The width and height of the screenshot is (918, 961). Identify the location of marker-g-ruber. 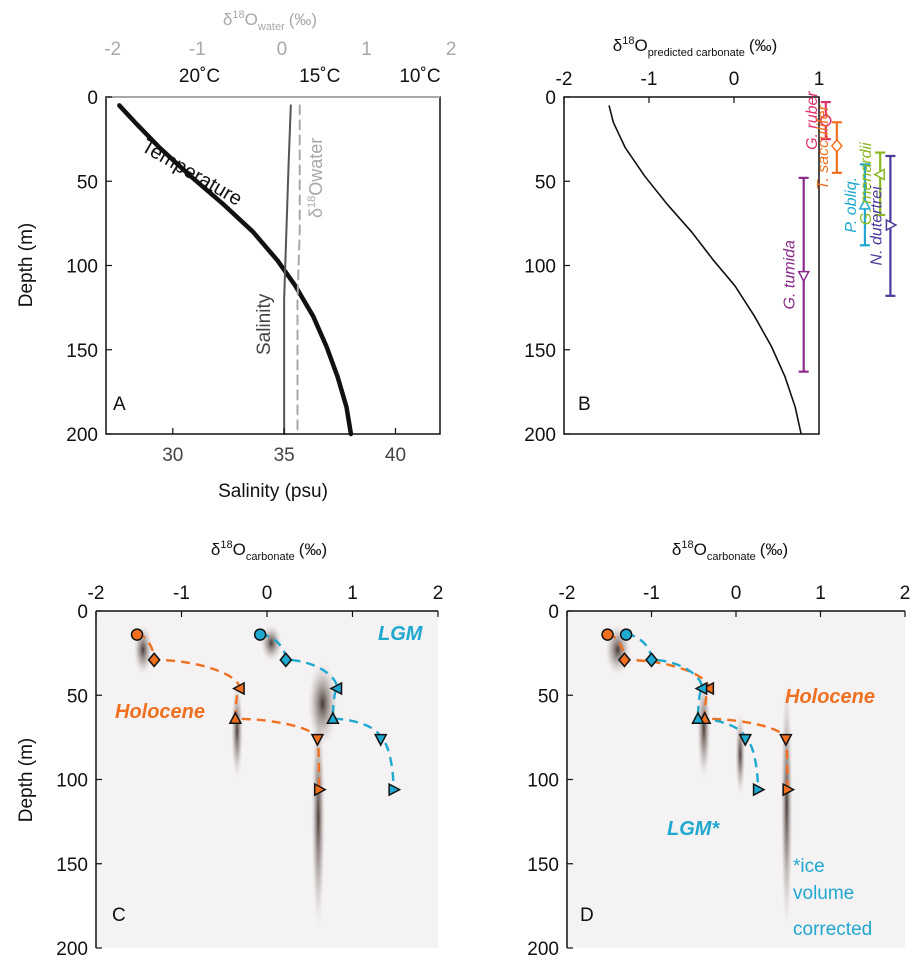
(826, 120).